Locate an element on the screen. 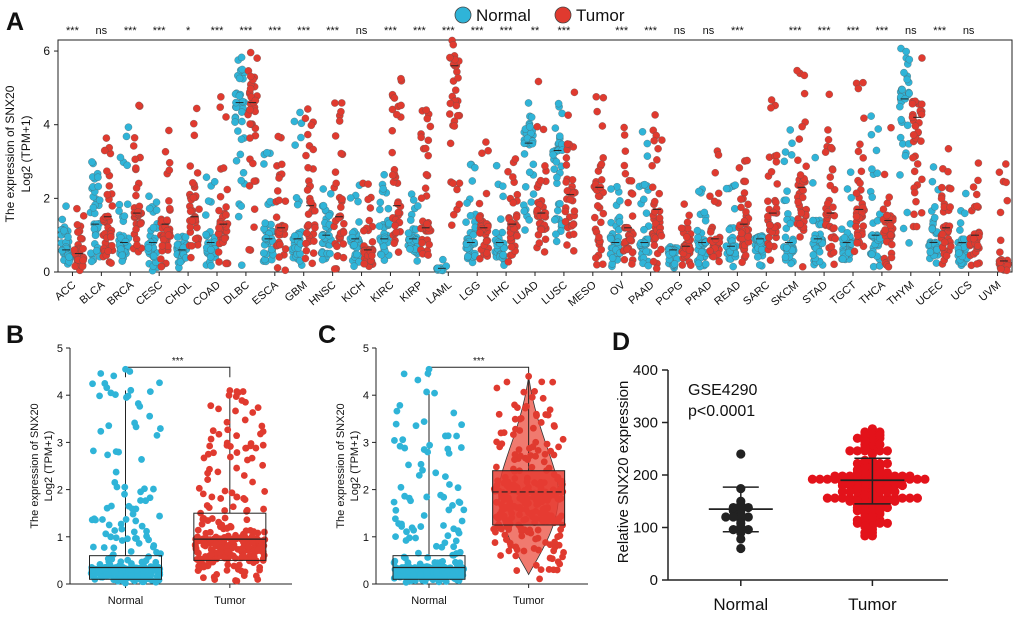 The image size is (1020, 618). panel-a-xtick-label: CESC is located at coordinates (149, 293).